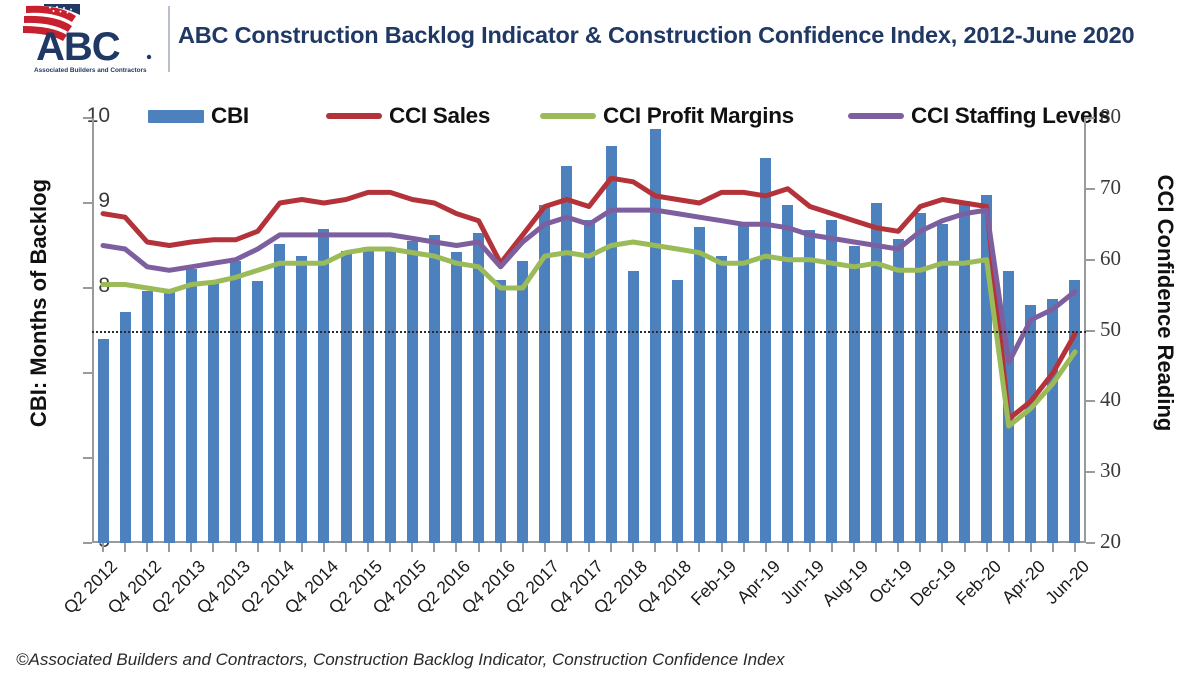 The height and width of the screenshot is (675, 1200). Describe the element at coordinates (302, 399) in the screenshot. I see `bar-Q3-2014` at that location.